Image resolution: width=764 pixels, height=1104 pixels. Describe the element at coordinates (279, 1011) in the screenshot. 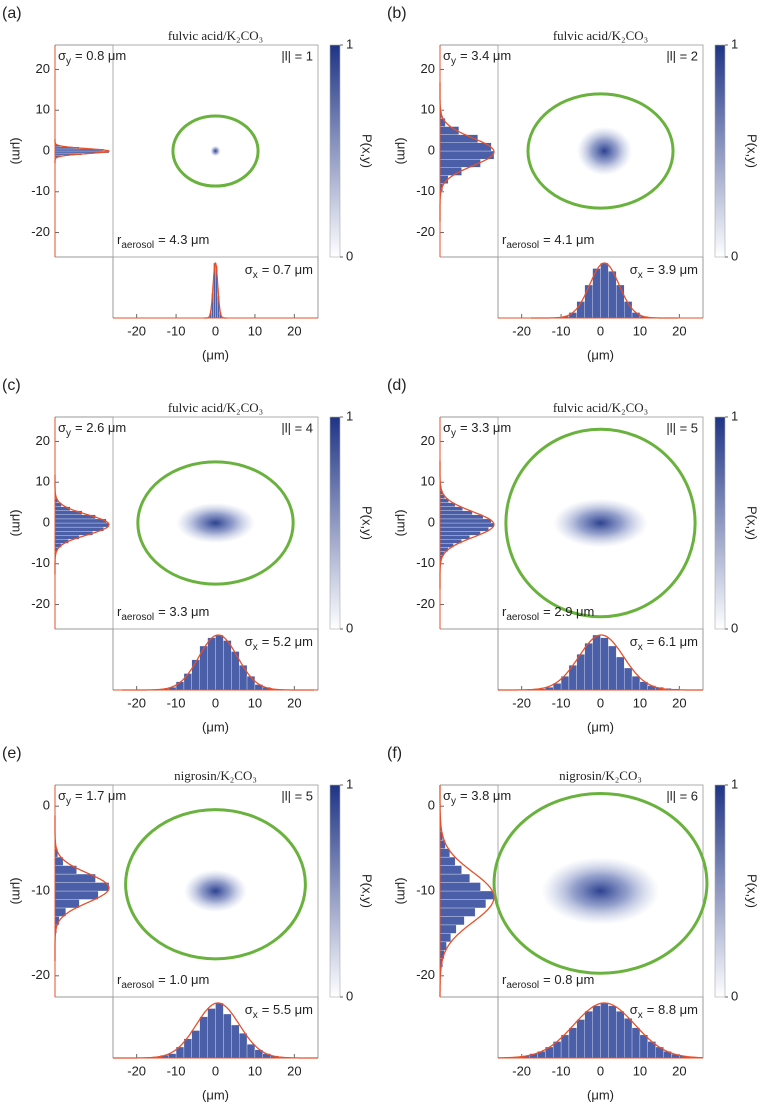

I see `sigma-x-label: σx = 5.5 μm` at that location.